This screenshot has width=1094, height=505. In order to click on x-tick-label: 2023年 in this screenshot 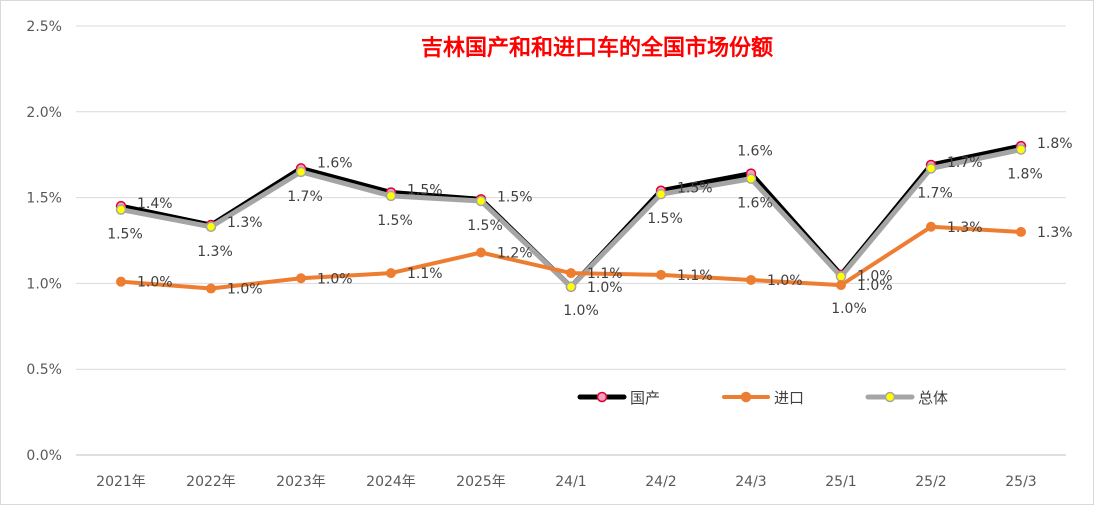, I will do `click(301, 482)`.